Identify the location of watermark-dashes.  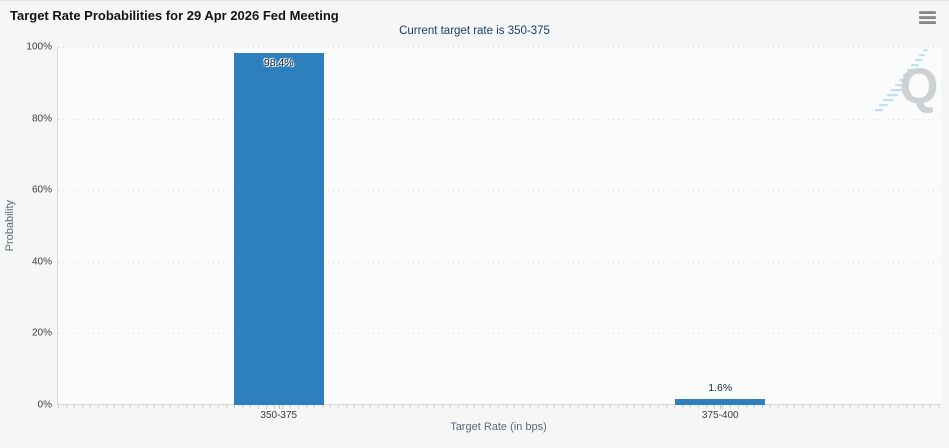
(901, 80).